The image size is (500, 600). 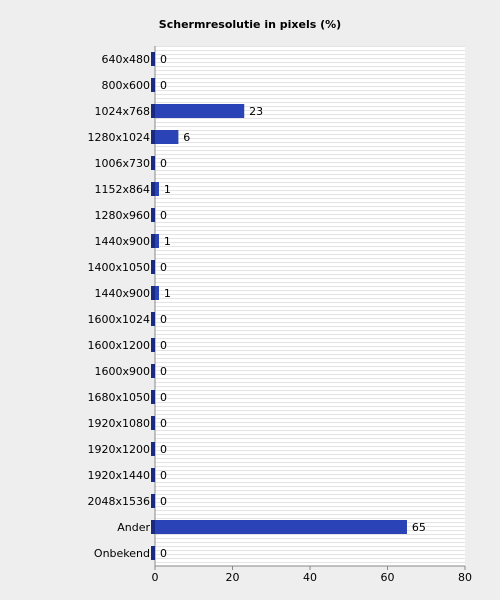 I want to click on x-tick-label: 60, so click(x=388, y=577).